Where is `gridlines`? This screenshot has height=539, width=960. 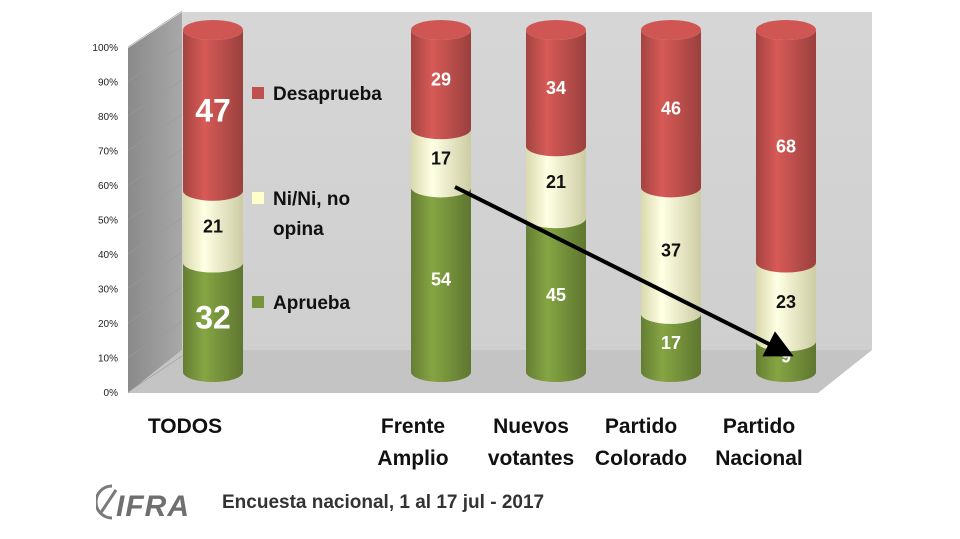
gridlines is located at coordinates (155, 201).